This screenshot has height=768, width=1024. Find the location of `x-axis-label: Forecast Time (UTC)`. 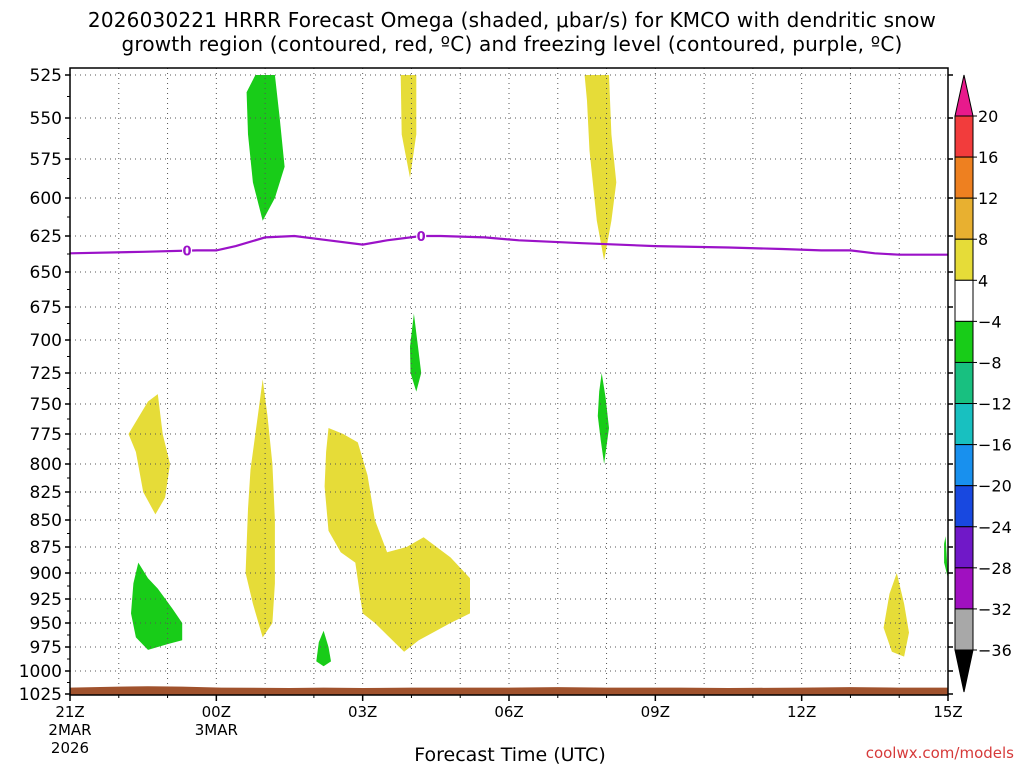

x-axis-label: Forecast Time (UTC) is located at coordinates (510, 755).